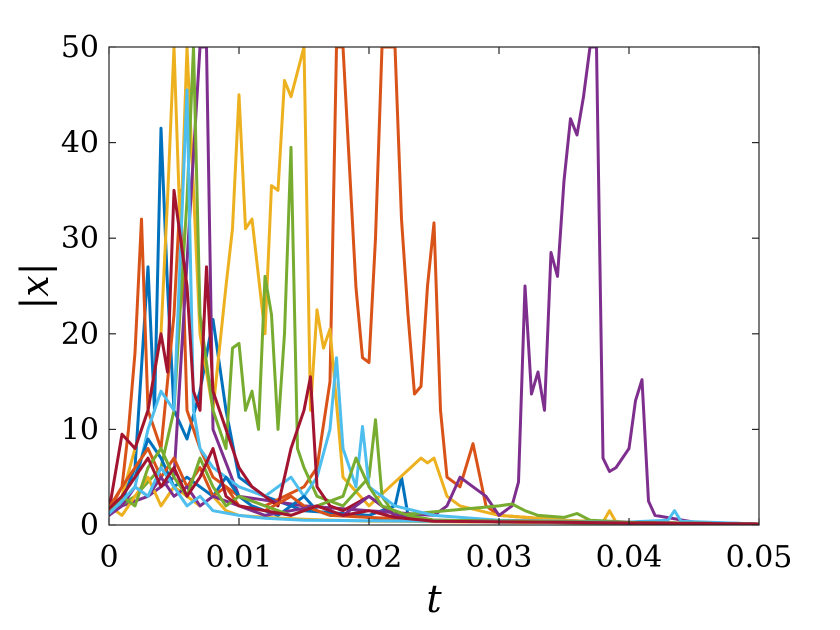 The width and height of the screenshot is (840, 630). What do you see at coordinates (80, 334) in the screenshot?
I see `y-tick-label: 20` at bounding box center [80, 334].